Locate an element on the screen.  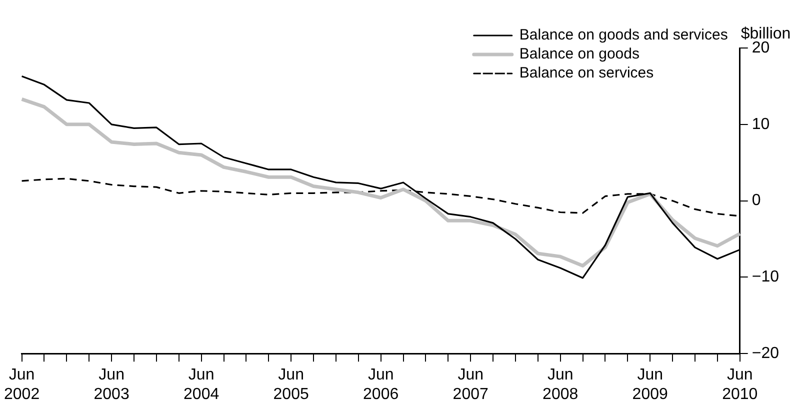
x-tick-label: Jun 2007 is located at coordinates (470, 384).